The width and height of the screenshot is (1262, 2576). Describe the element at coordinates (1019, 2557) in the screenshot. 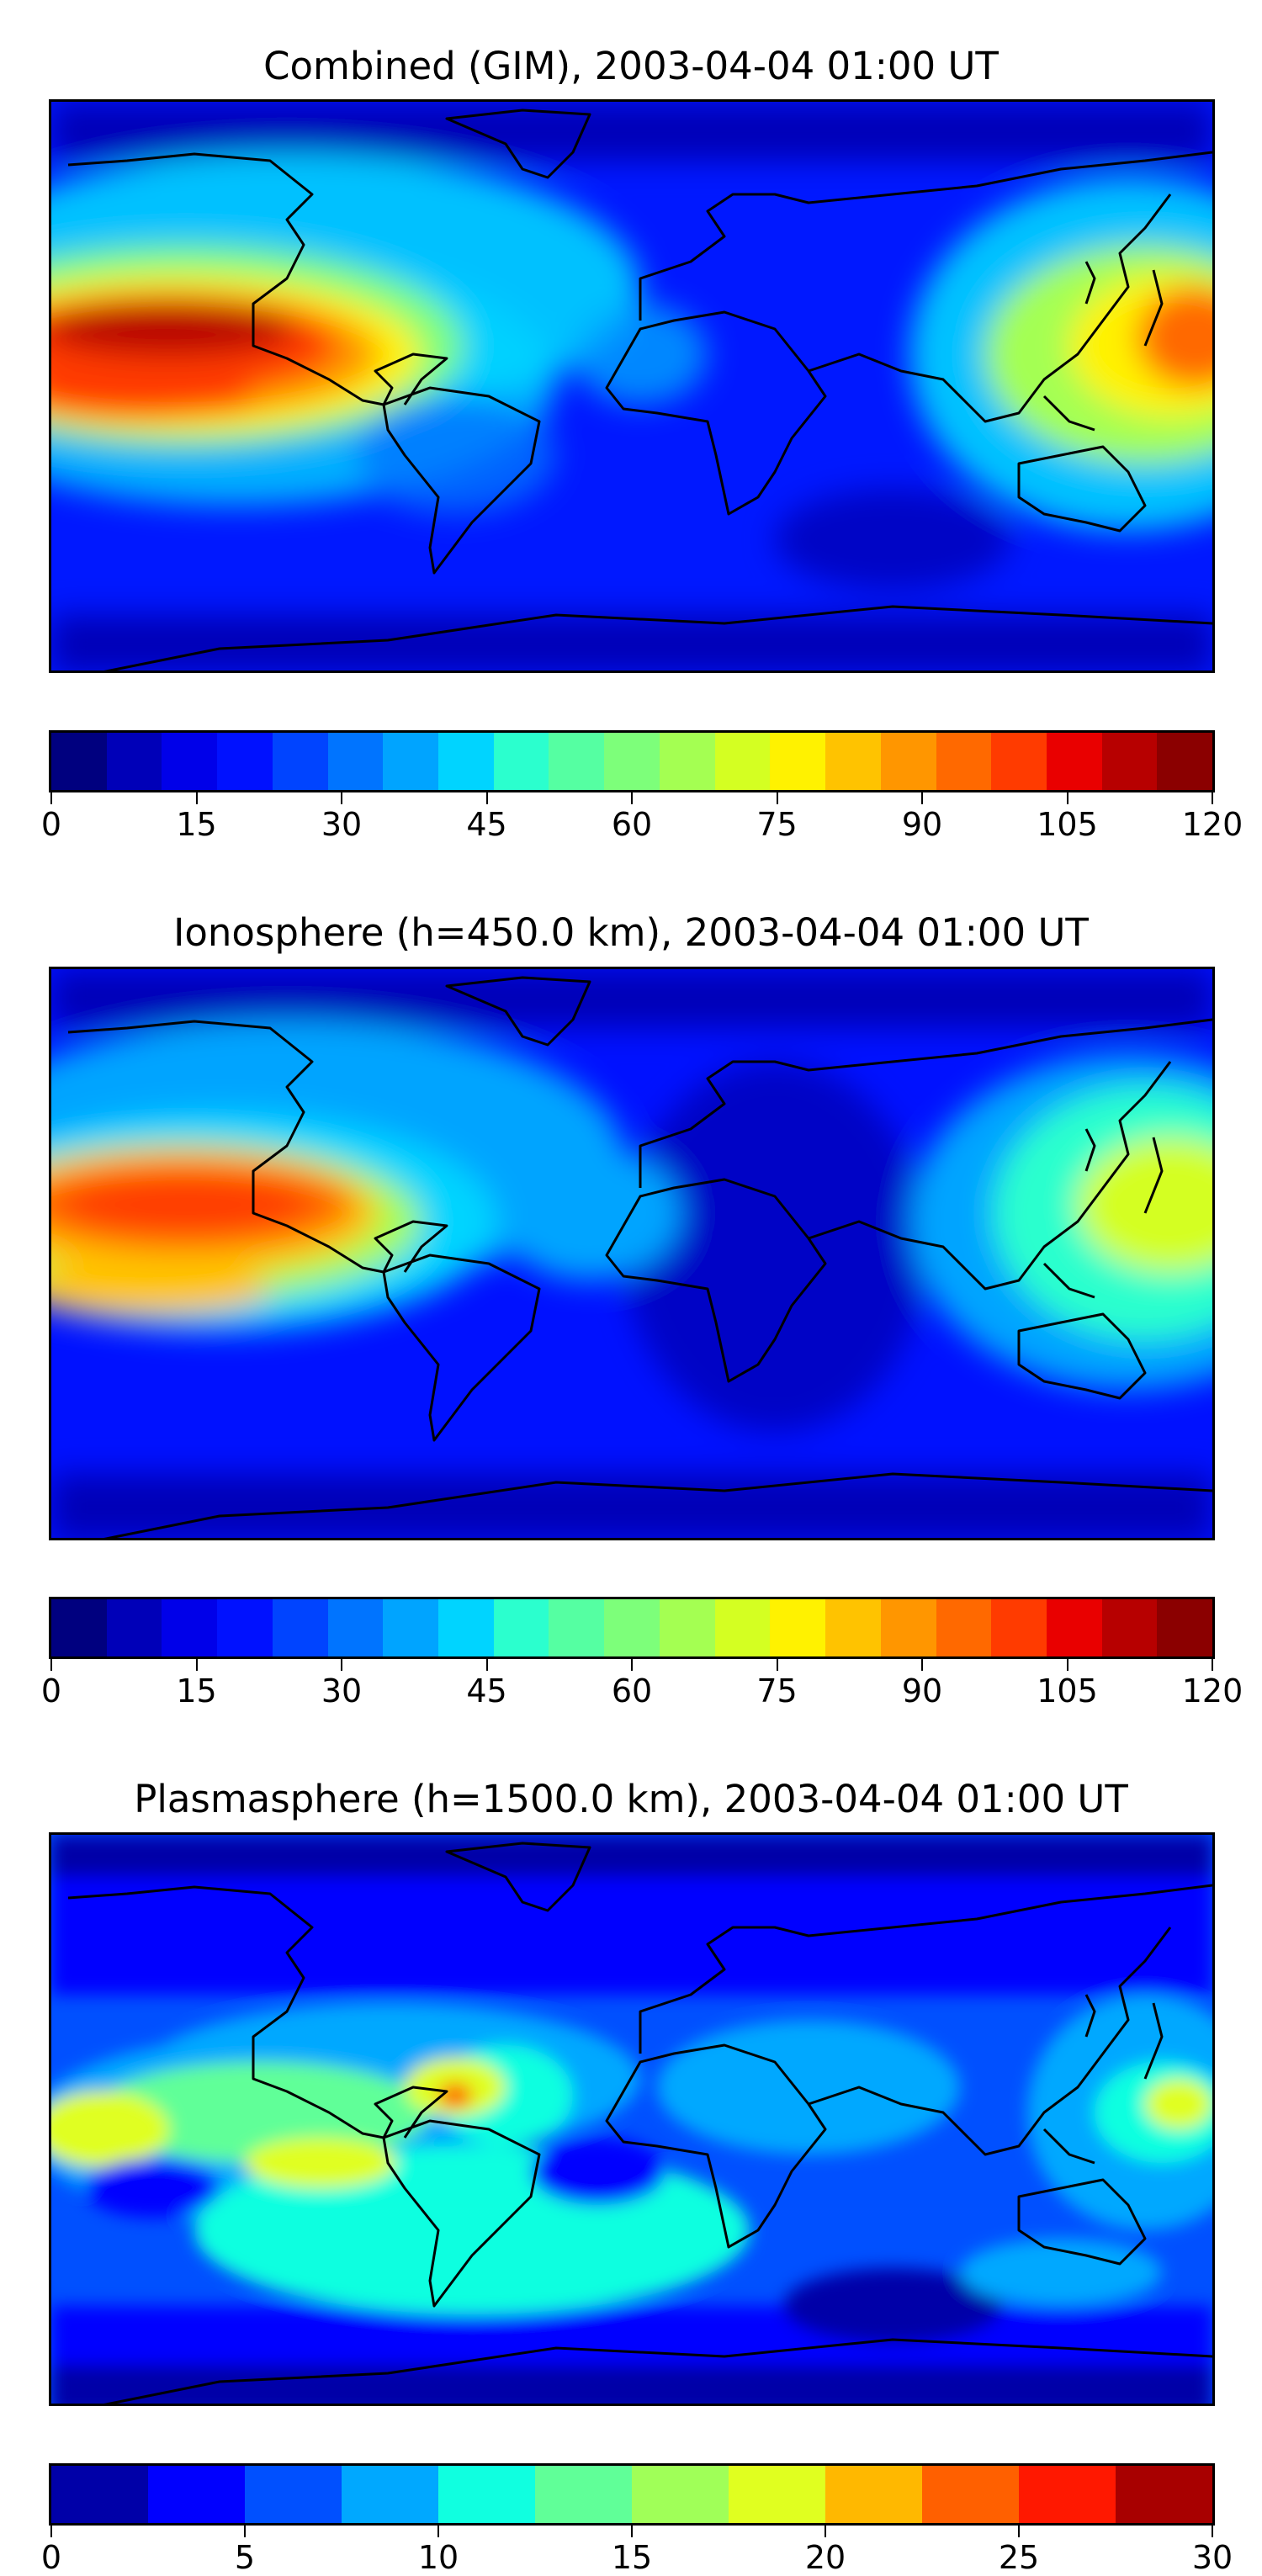

I see `colorbar-tick-label: 25` at that location.